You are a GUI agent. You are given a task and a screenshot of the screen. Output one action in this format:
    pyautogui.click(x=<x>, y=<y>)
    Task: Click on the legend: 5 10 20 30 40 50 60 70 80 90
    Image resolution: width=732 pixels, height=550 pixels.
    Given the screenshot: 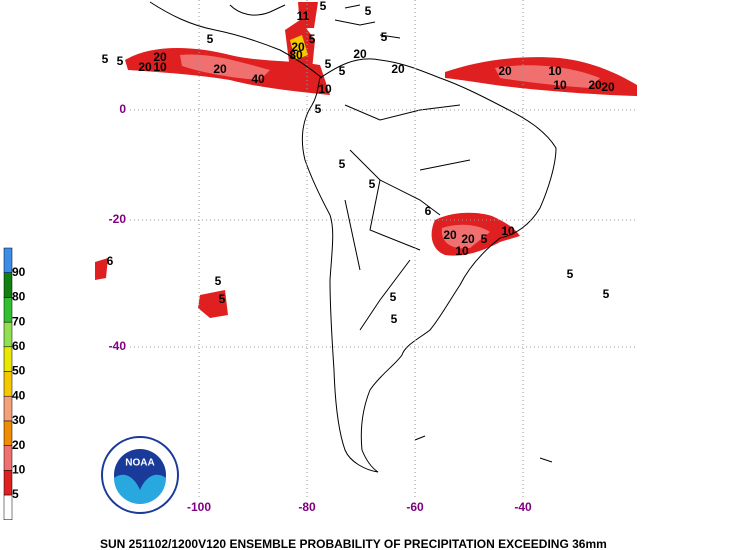 What is the action you would take?
    pyautogui.click(x=14, y=383)
    